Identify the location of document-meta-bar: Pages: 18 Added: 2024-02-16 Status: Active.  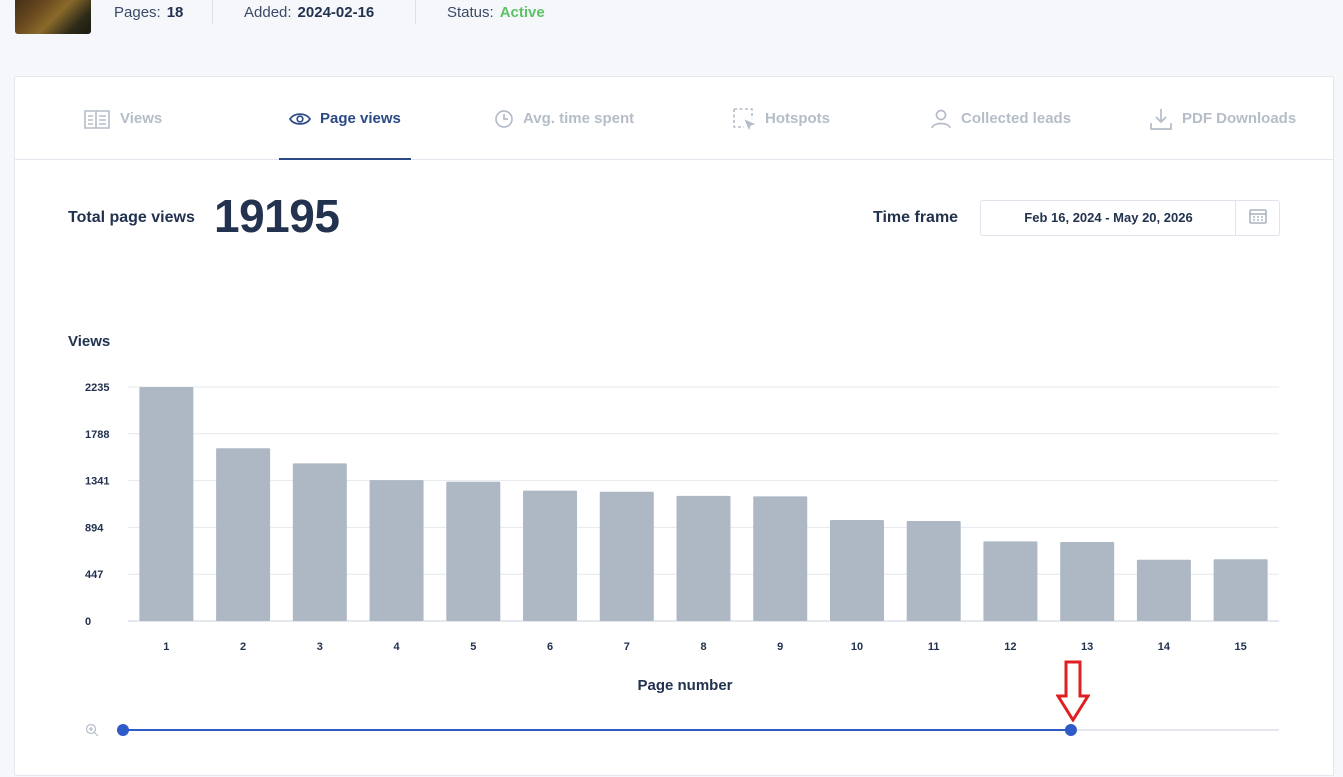
(671, 20).